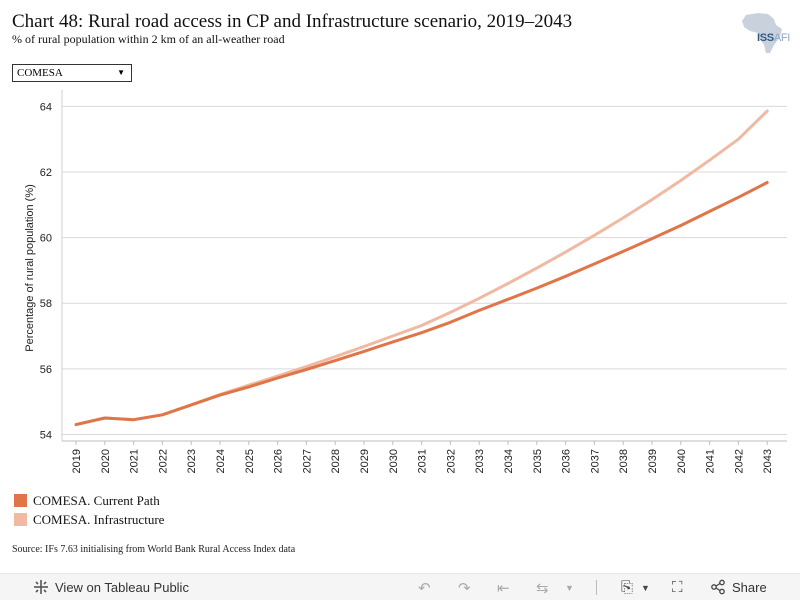  I want to click on x-tick-label: 2024, so click(221, 461).